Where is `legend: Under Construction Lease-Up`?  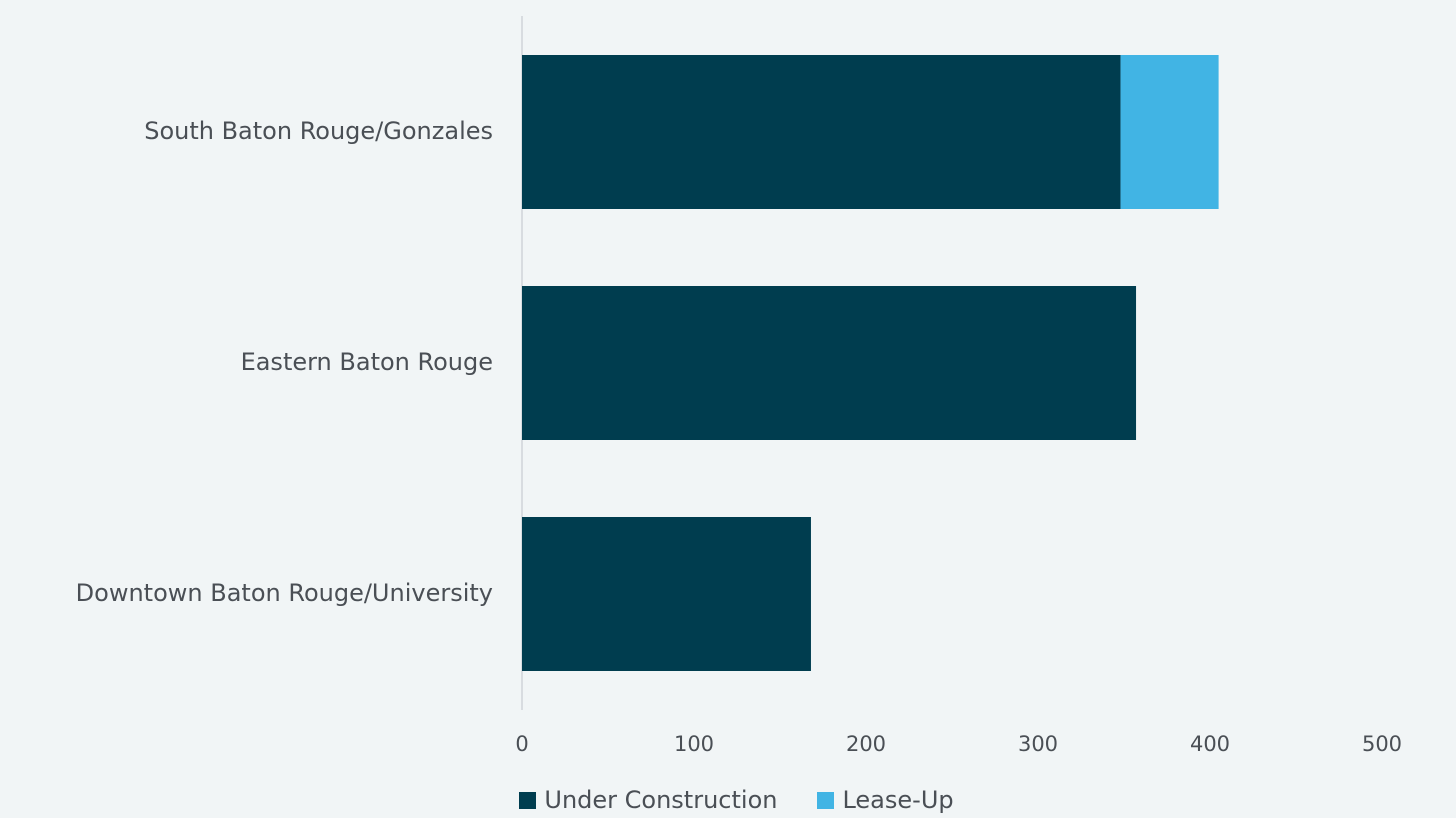
legend: Under Construction Lease-Up is located at coordinates (728, 800).